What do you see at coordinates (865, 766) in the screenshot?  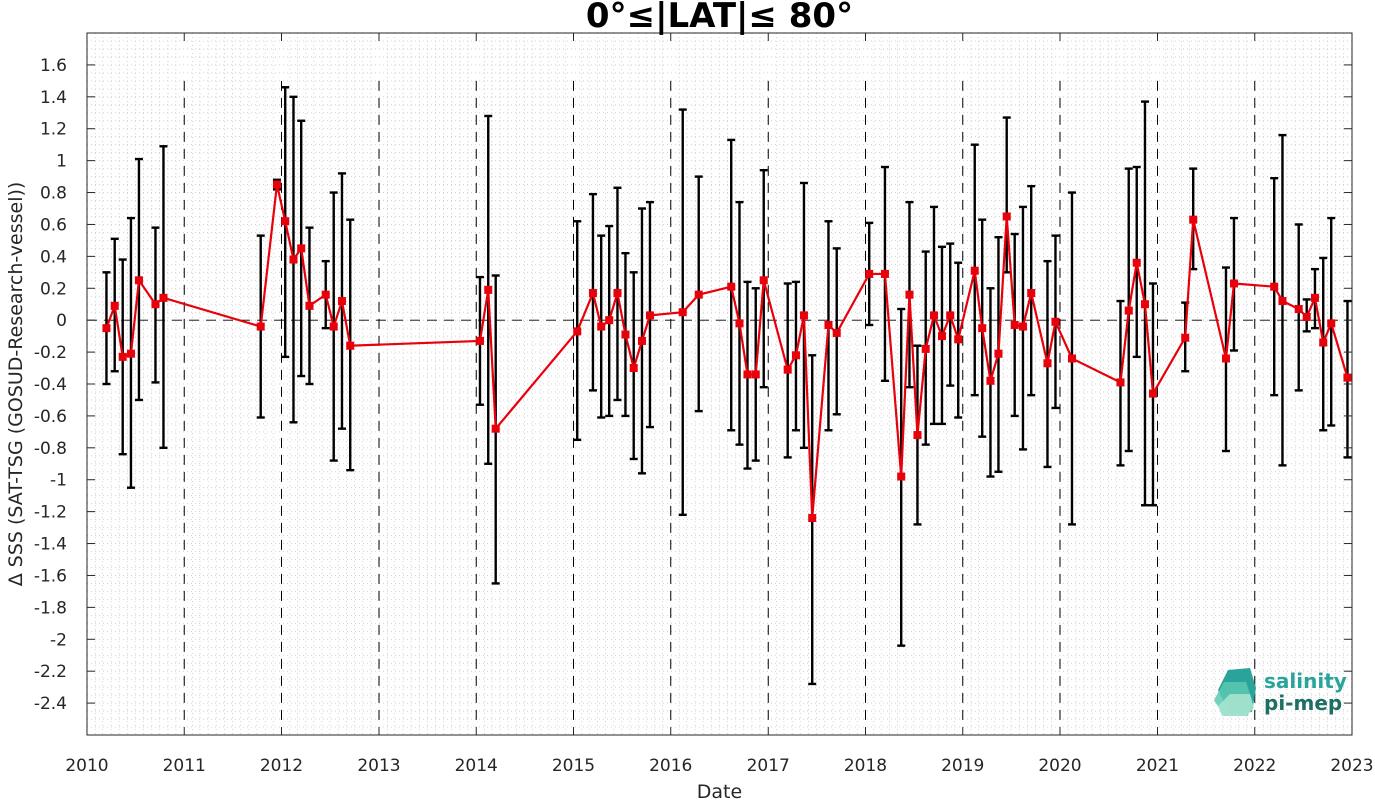 I see `x-tick-label: 2018` at bounding box center [865, 766].